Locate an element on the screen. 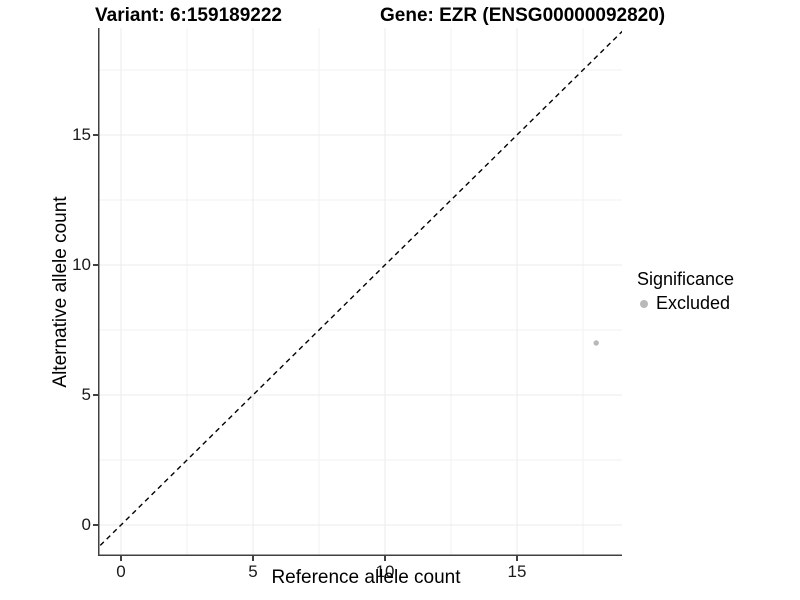 The image size is (800, 600). legend-item-excluded: Excluded is located at coordinates (684, 303).